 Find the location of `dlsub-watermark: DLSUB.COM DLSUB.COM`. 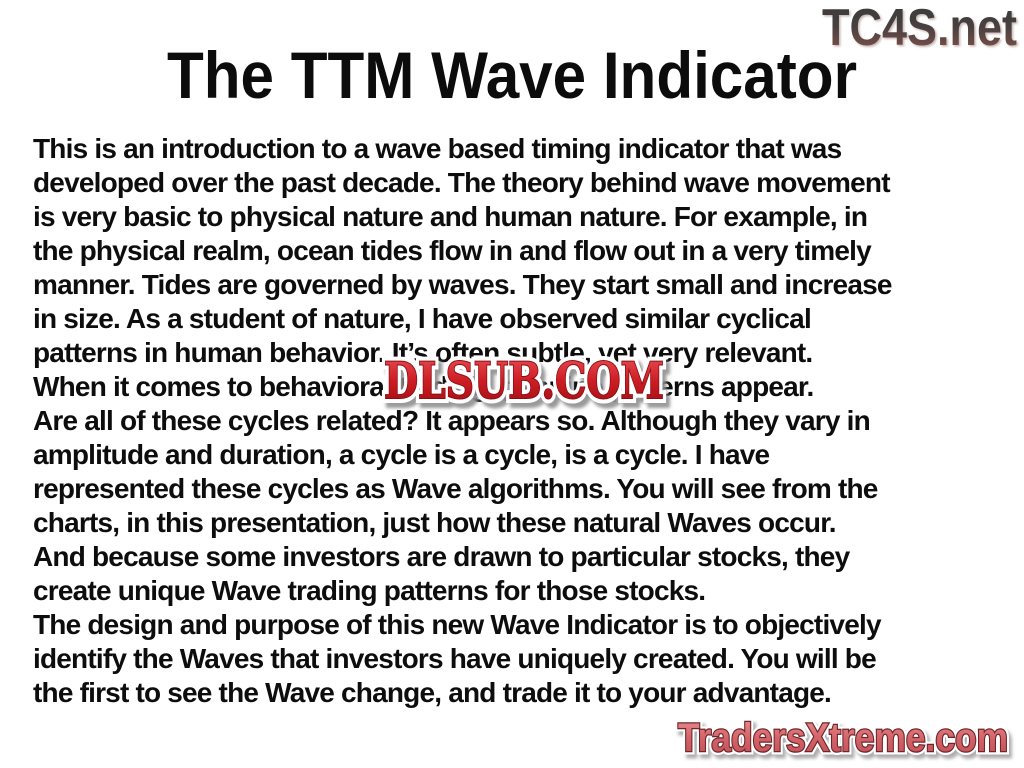

dlsub-watermark: DLSUB.COM DLSUB.COM is located at coordinates (524, 380).